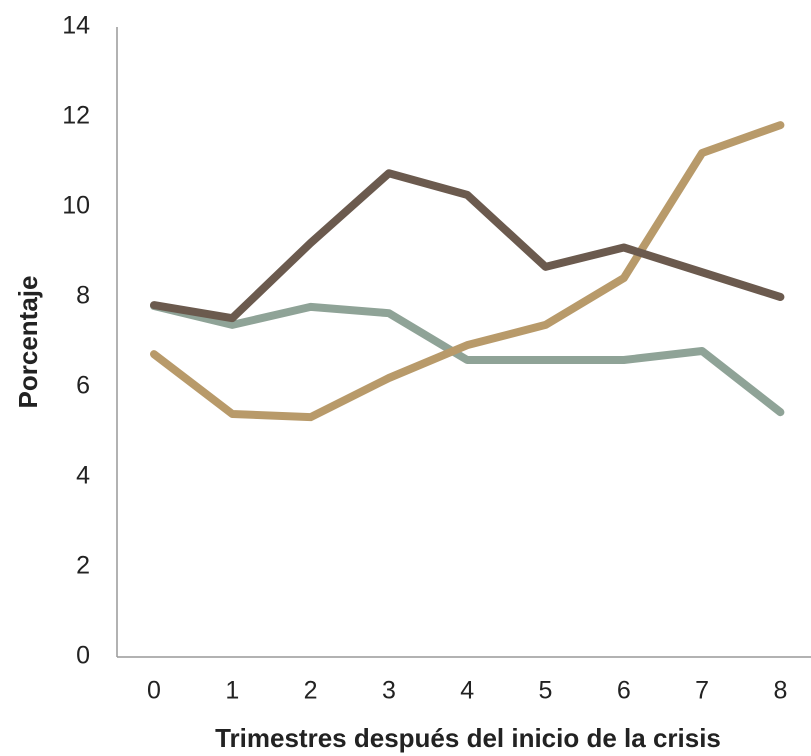 The width and height of the screenshot is (811, 756). What do you see at coordinates (389, 691) in the screenshot?
I see `x-tick-label: 3` at bounding box center [389, 691].